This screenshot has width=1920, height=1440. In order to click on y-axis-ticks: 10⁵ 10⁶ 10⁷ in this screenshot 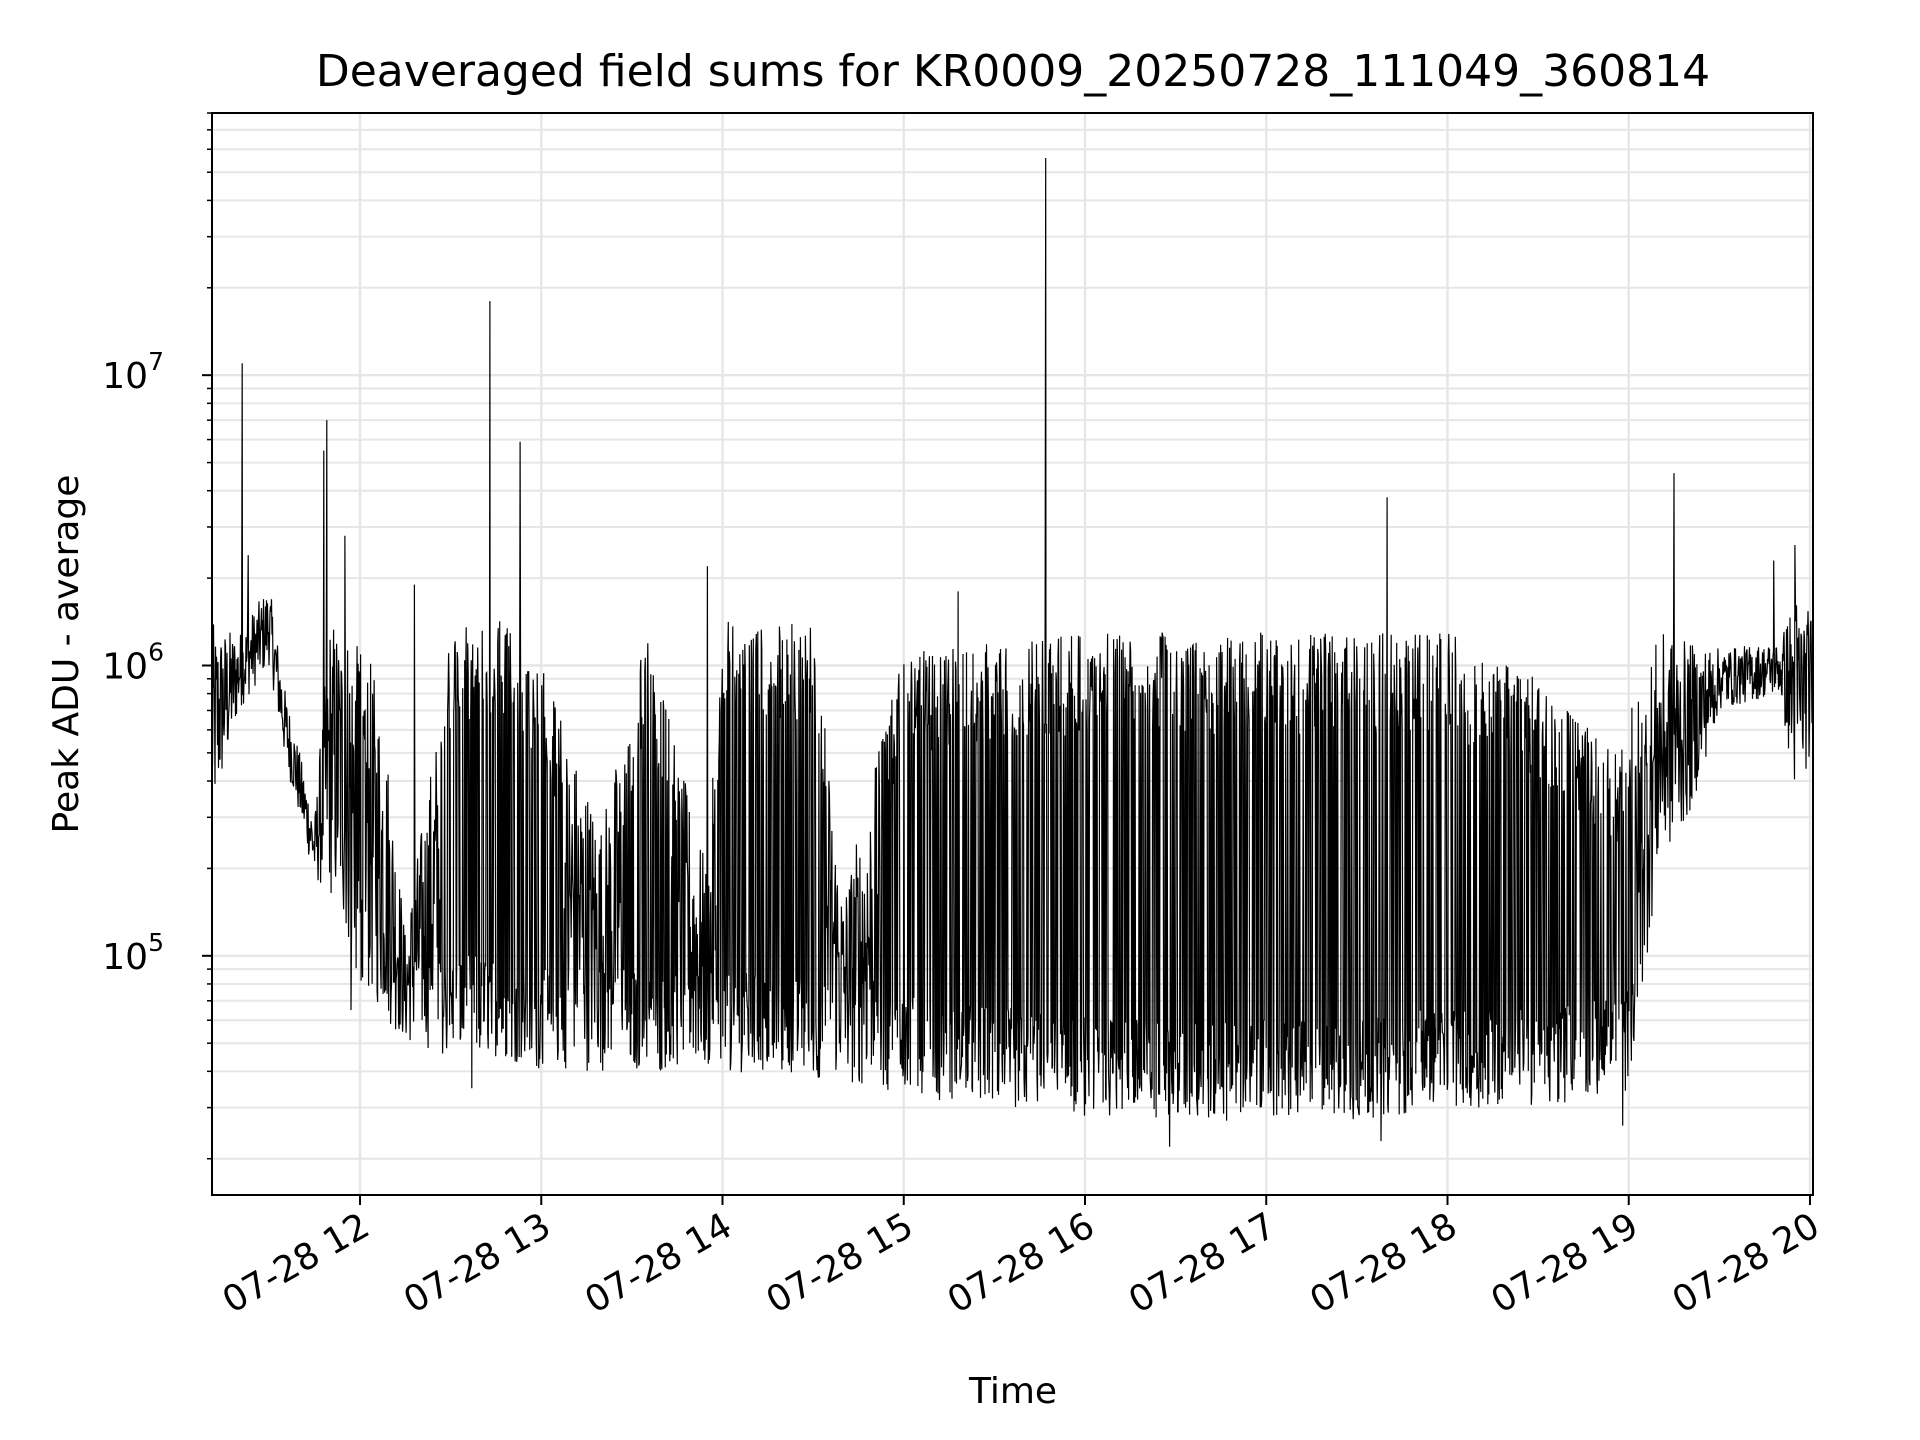, I will do `click(157, 636)`.